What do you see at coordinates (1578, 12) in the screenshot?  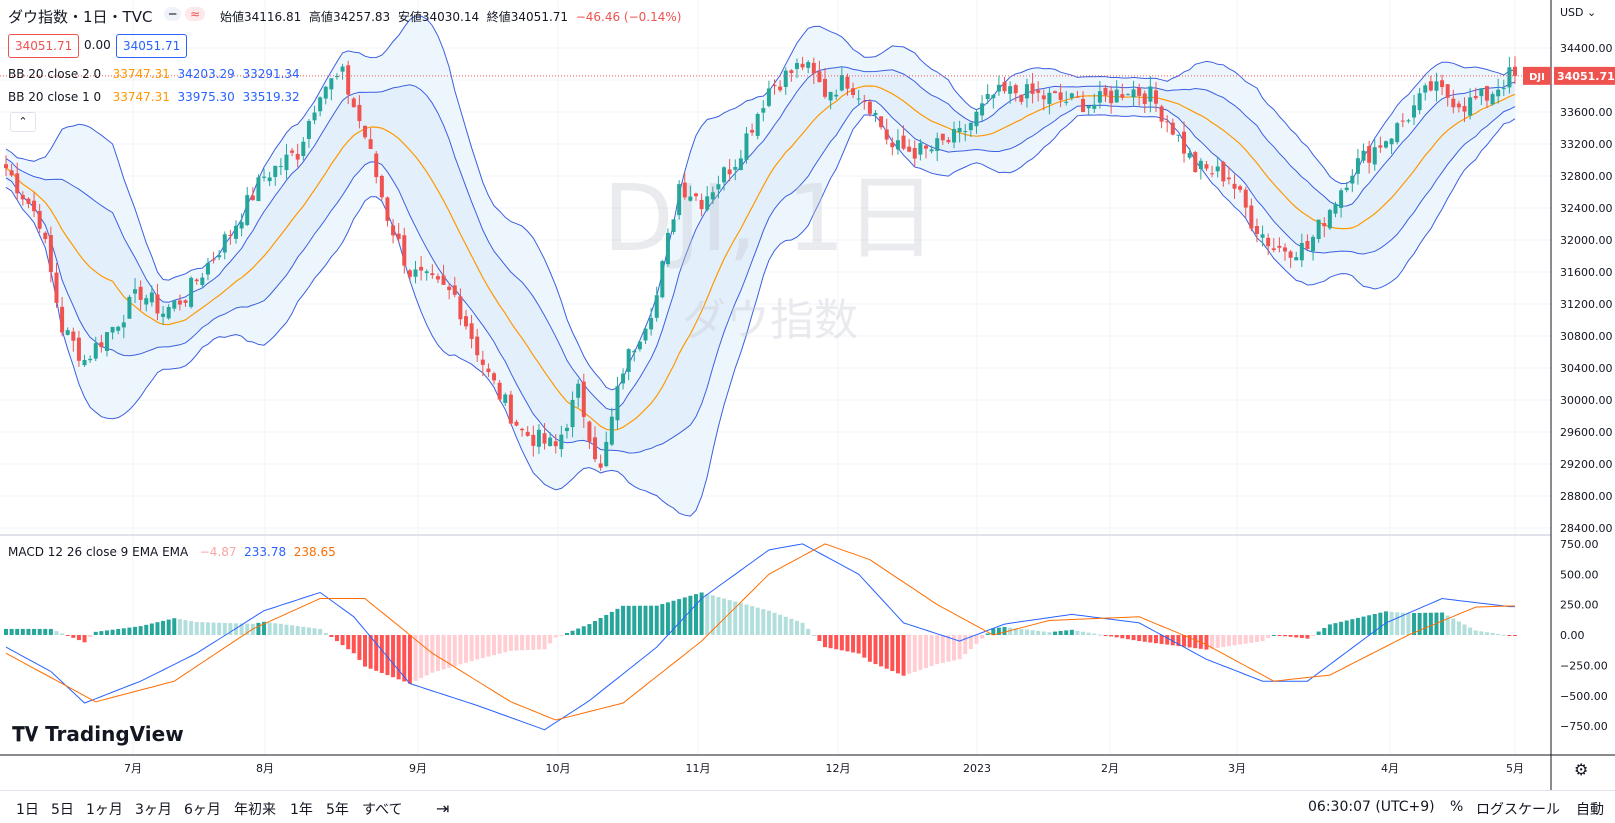 I see `currency-selector: USD ⌄` at bounding box center [1578, 12].